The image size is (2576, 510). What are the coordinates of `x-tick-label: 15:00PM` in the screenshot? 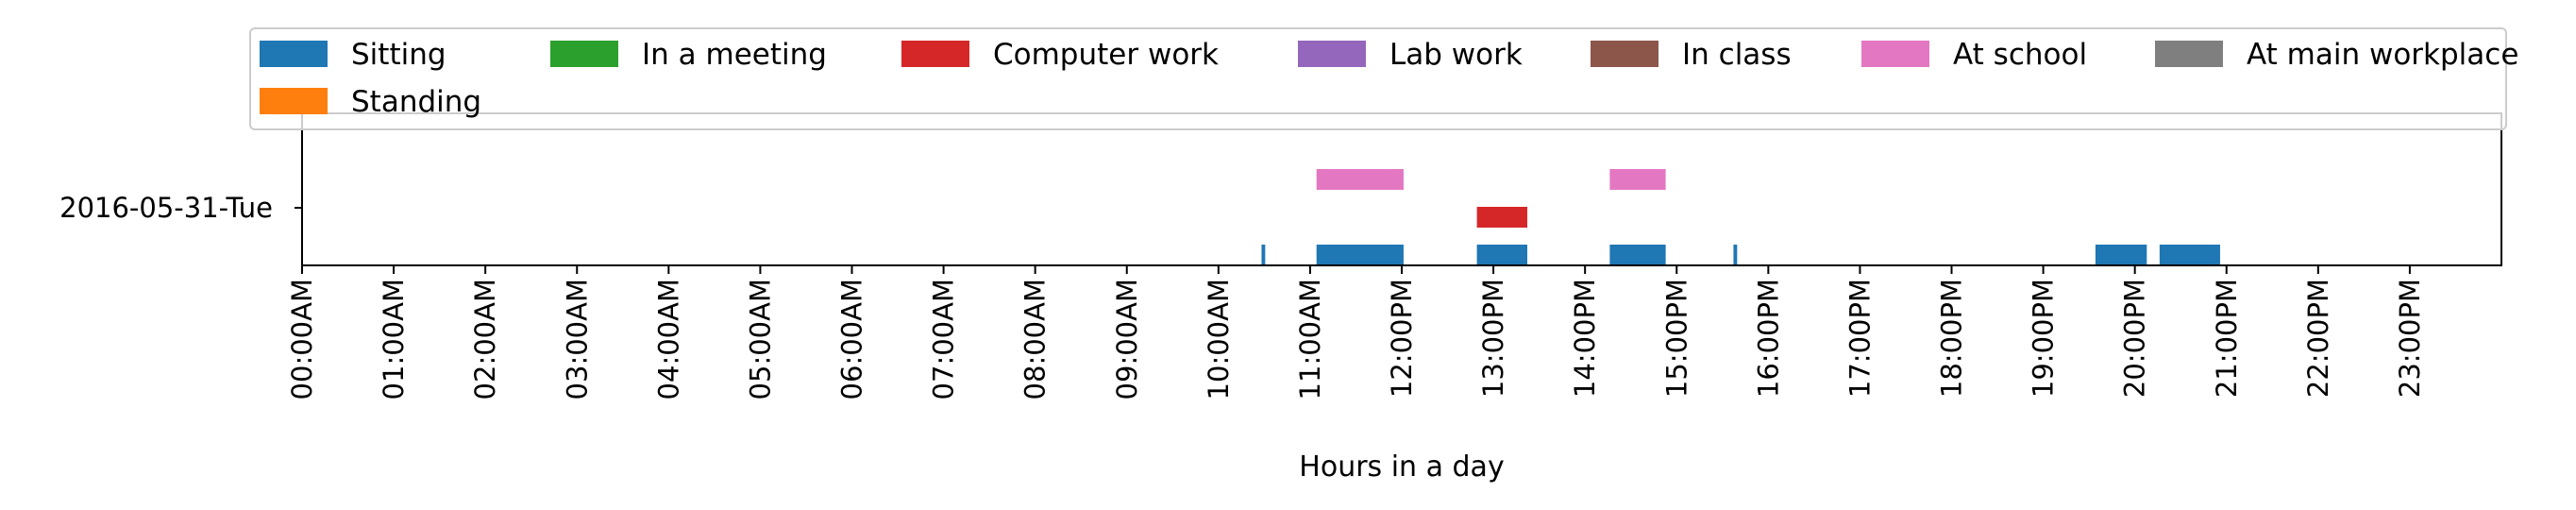 It's located at (1676, 338).